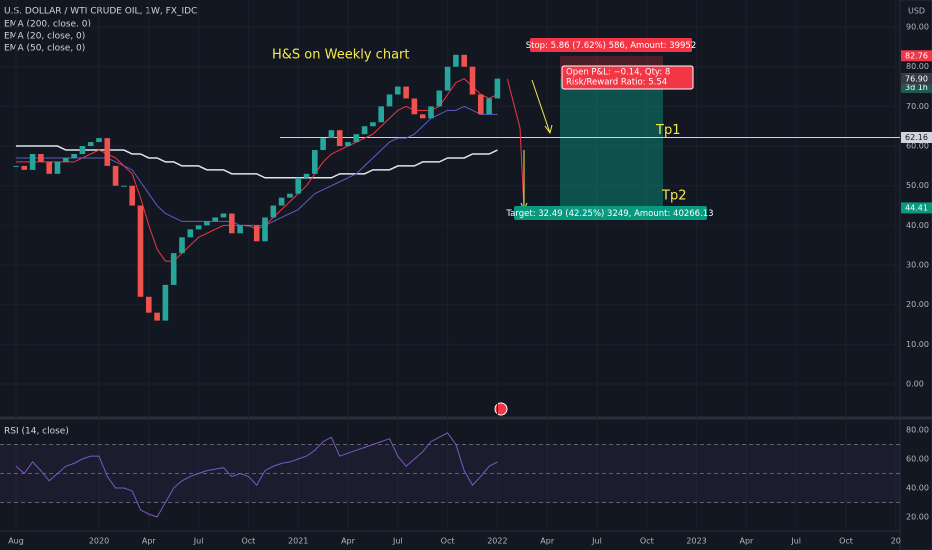 Image resolution: width=932 pixels, height=550 pixels. Describe the element at coordinates (916, 137) in the screenshot. I see `price-tag-label: 62.16` at that location.